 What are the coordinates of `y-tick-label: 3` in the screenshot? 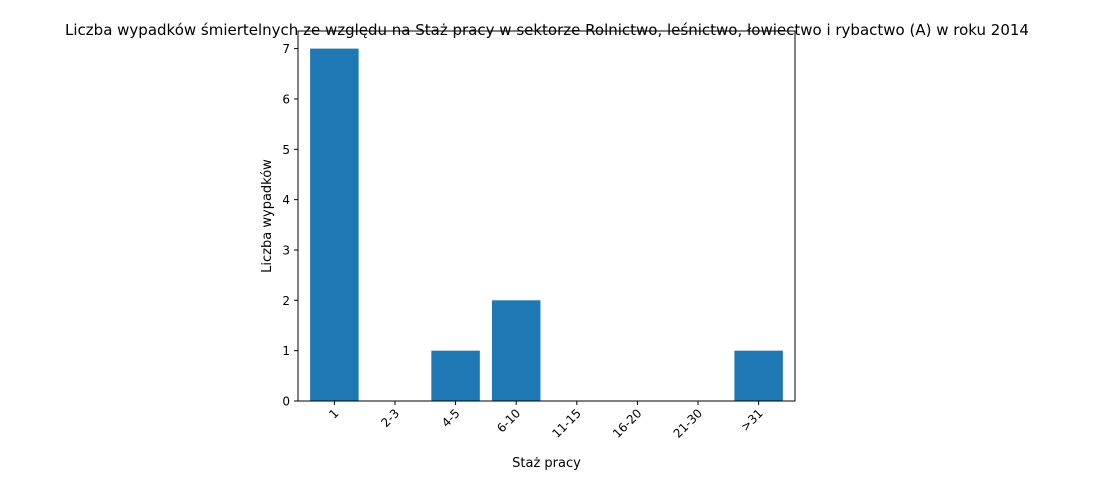 It's located at (286, 250).